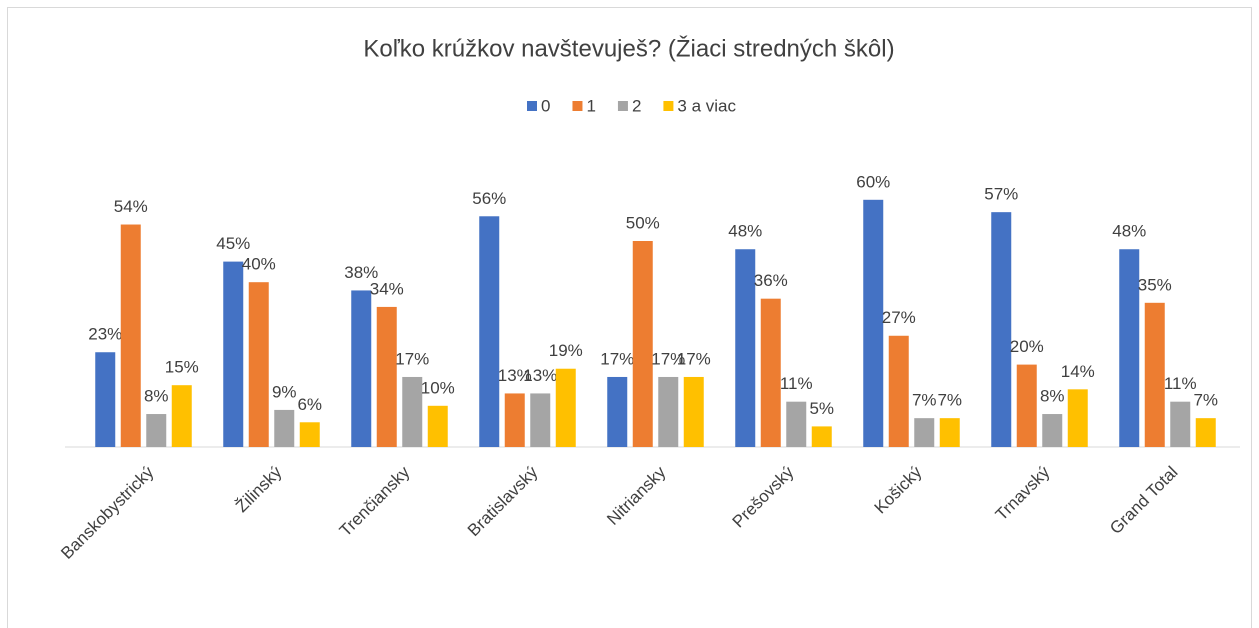  What do you see at coordinates (821, 408) in the screenshot?
I see `data-label: 5%` at bounding box center [821, 408].